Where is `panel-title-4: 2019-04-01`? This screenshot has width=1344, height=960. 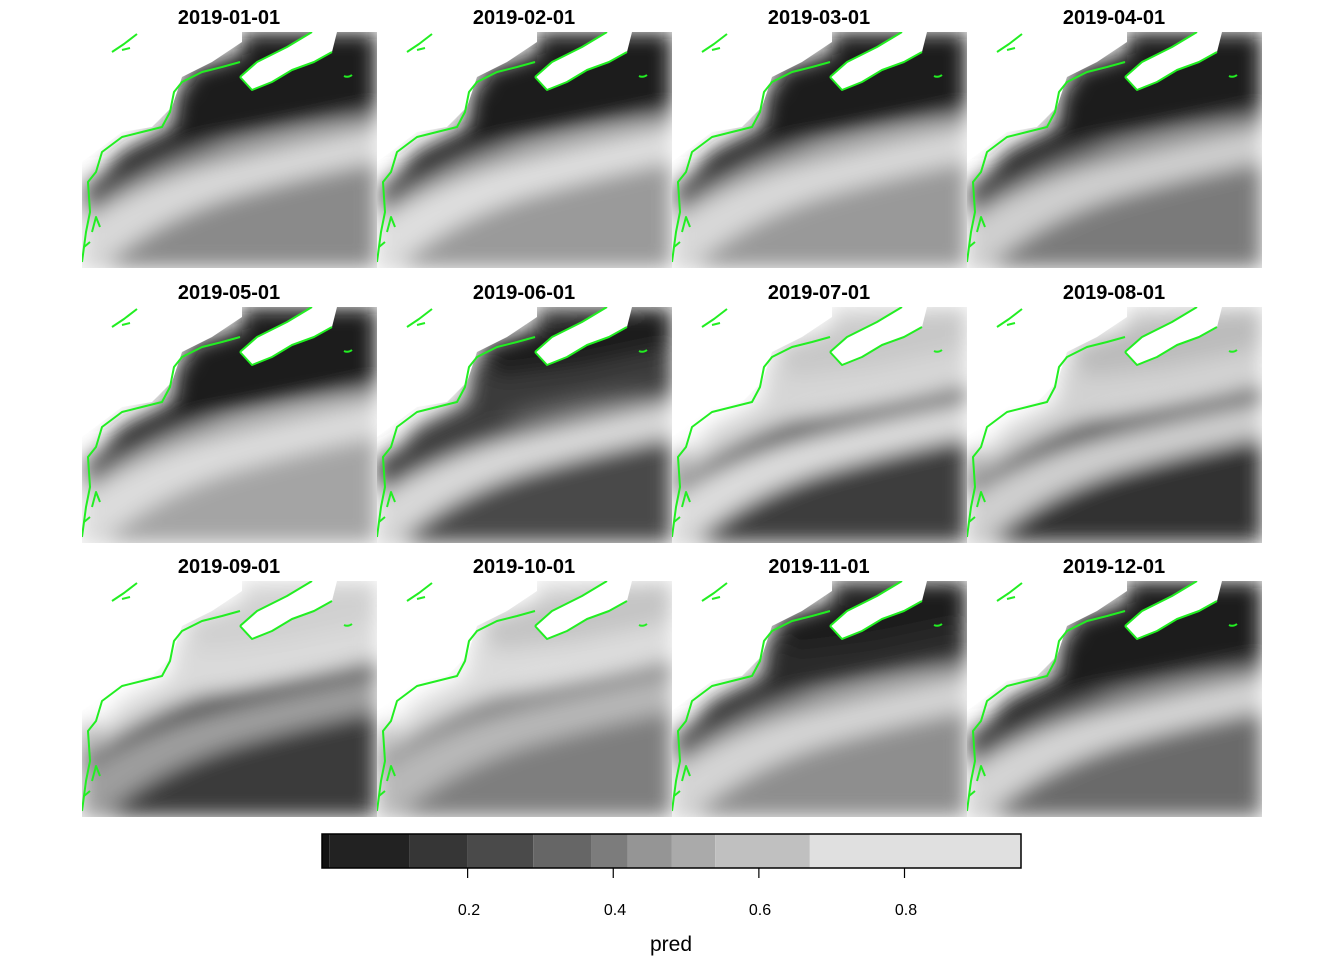
panel-title-4: 2019-04-01 is located at coordinates (1114, 18).